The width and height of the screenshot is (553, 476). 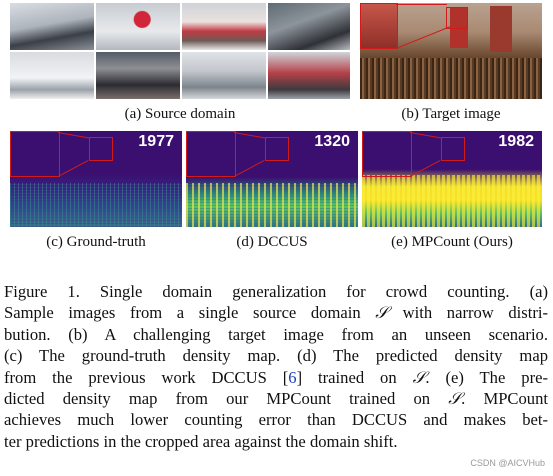 What do you see at coordinates (501, 29) in the screenshot?
I see `effigy-figure-right` at bounding box center [501, 29].